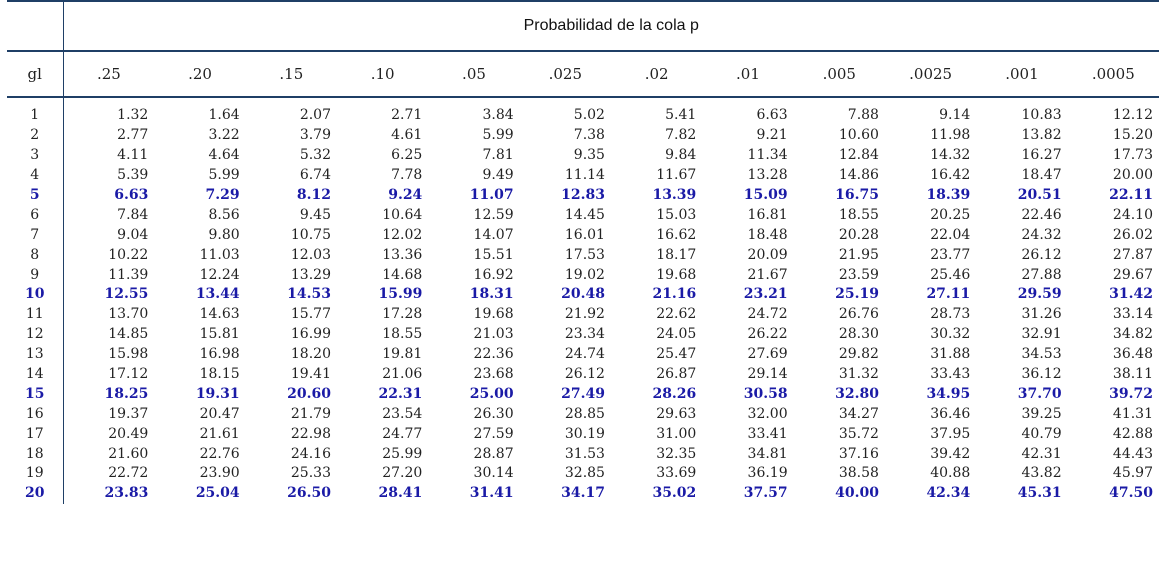  I want to click on table-cell: 26.87, so click(676, 374).